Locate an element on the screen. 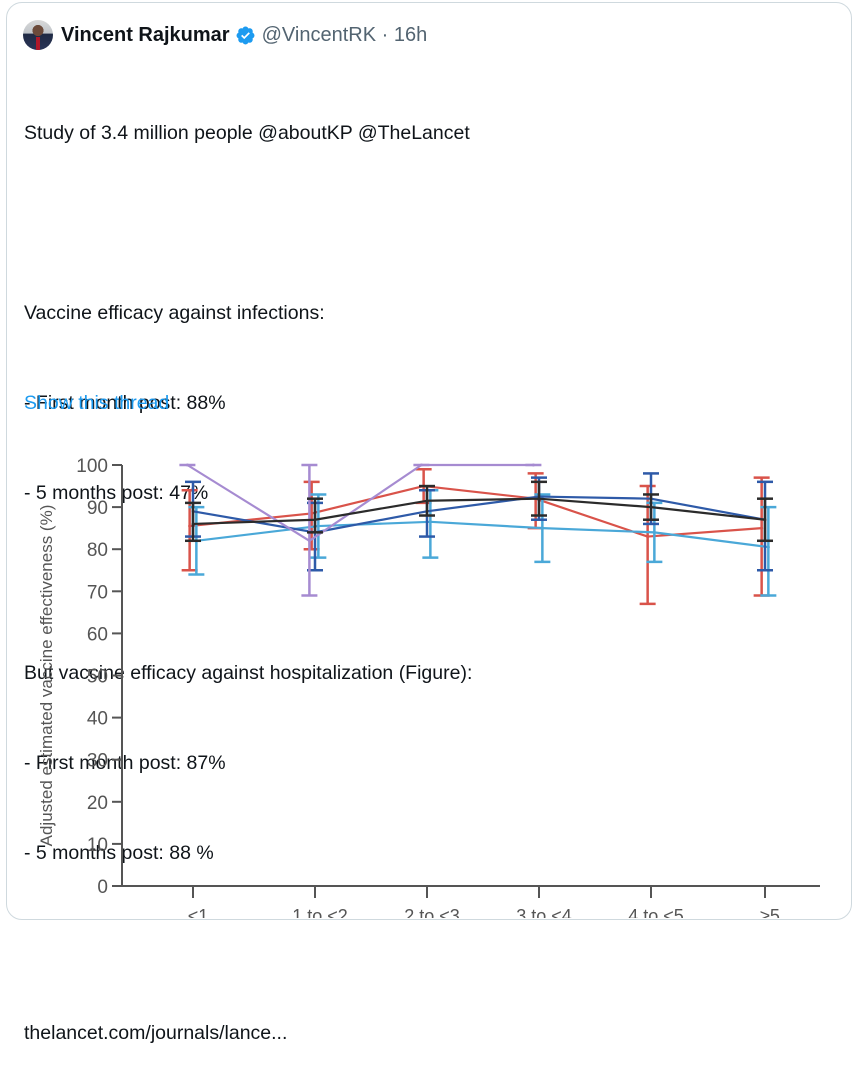 This screenshot has height=1078, width=864. y-tick-label: 30 is located at coordinates (97, 761).